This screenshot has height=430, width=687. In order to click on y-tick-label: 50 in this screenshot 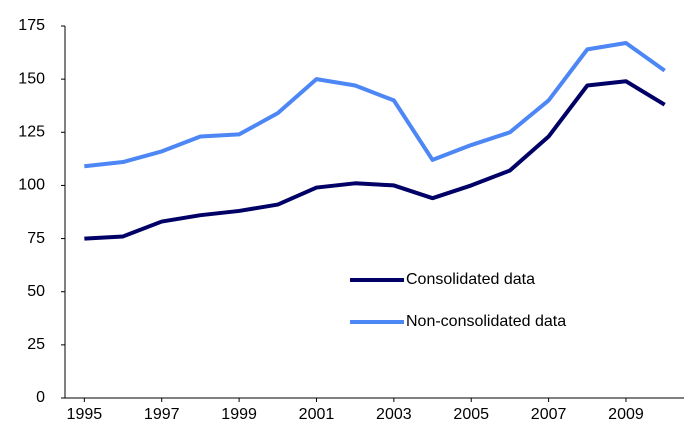, I will do `click(36, 291)`.